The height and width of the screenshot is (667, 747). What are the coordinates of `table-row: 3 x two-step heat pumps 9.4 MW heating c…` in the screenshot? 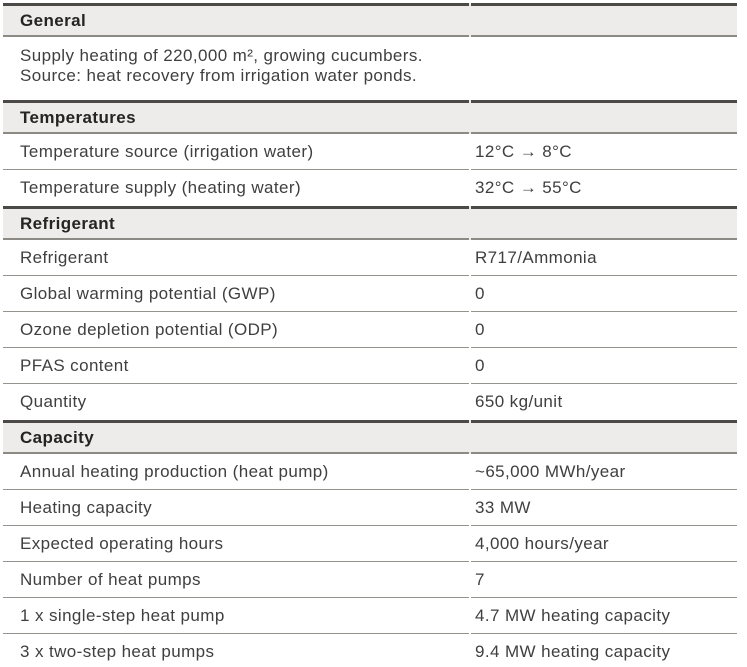 It's located at (370, 650).